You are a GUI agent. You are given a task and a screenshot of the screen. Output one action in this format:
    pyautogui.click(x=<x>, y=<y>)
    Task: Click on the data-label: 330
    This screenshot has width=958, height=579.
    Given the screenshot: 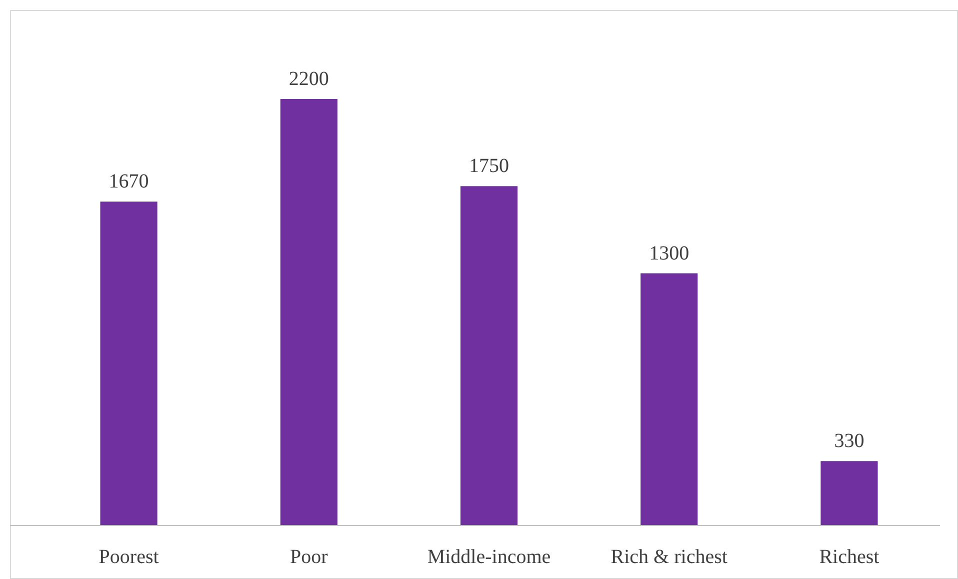 What is the action you would take?
    pyautogui.click(x=849, y=441)
    